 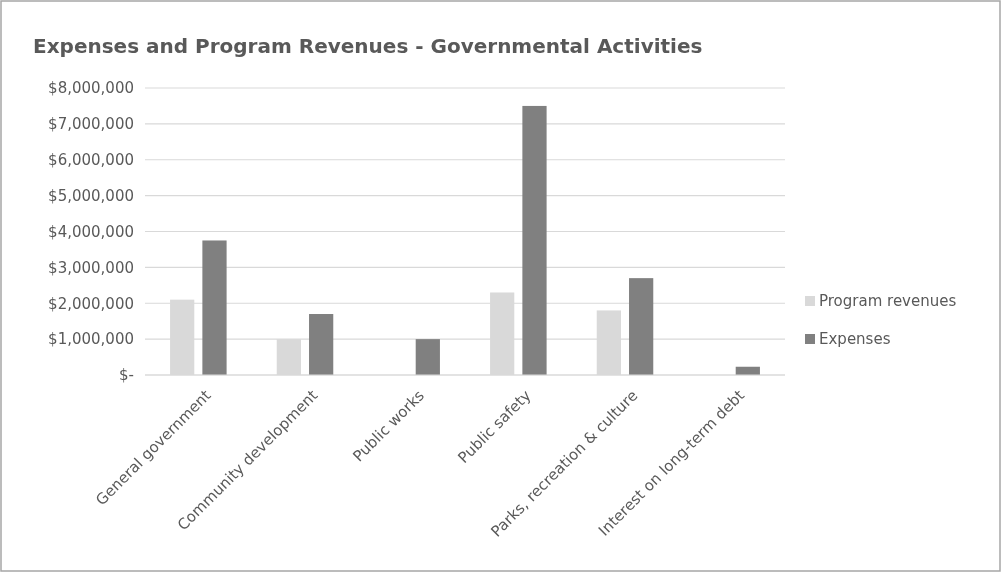 What do you see at coordinates (368, 46) in the screenshot?
I see `chart-title: Expenses and Program Revenues - Governmental Activities` at bounding box center [368, 46].